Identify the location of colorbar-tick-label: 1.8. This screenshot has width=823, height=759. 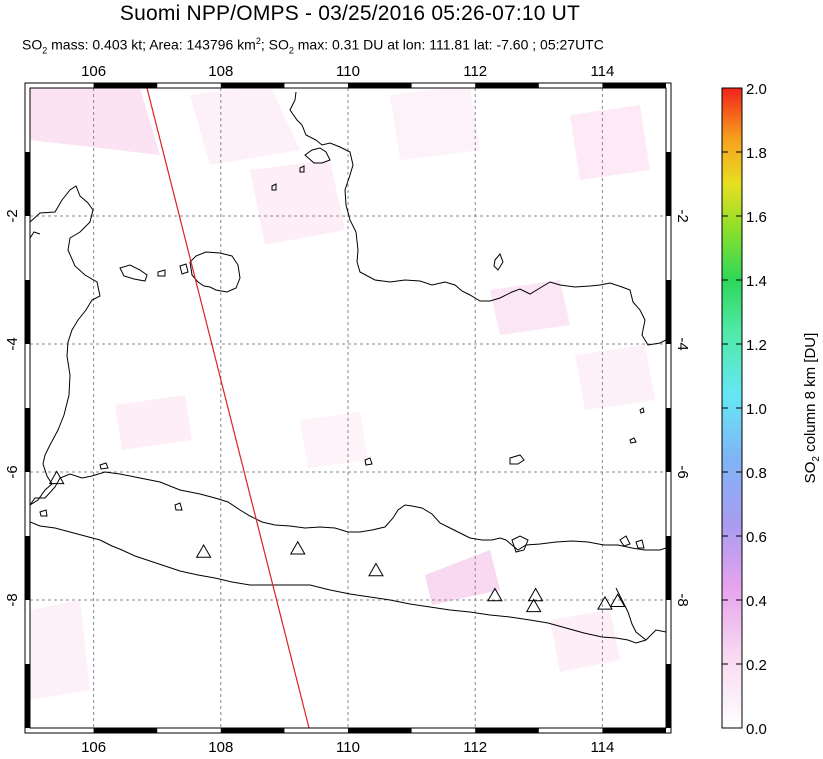
(756, 153).